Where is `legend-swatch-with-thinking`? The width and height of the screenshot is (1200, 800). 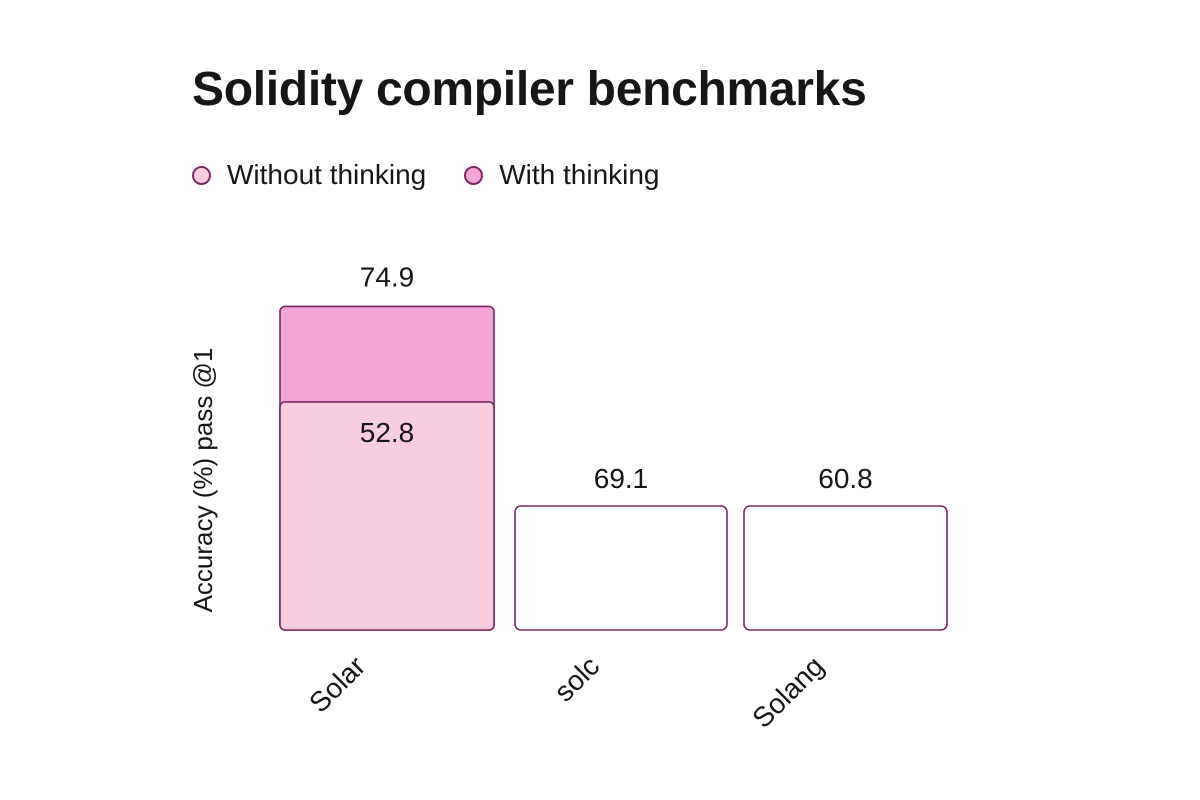 legend-swatch-with-thinking is located at coordinates (474, 175).